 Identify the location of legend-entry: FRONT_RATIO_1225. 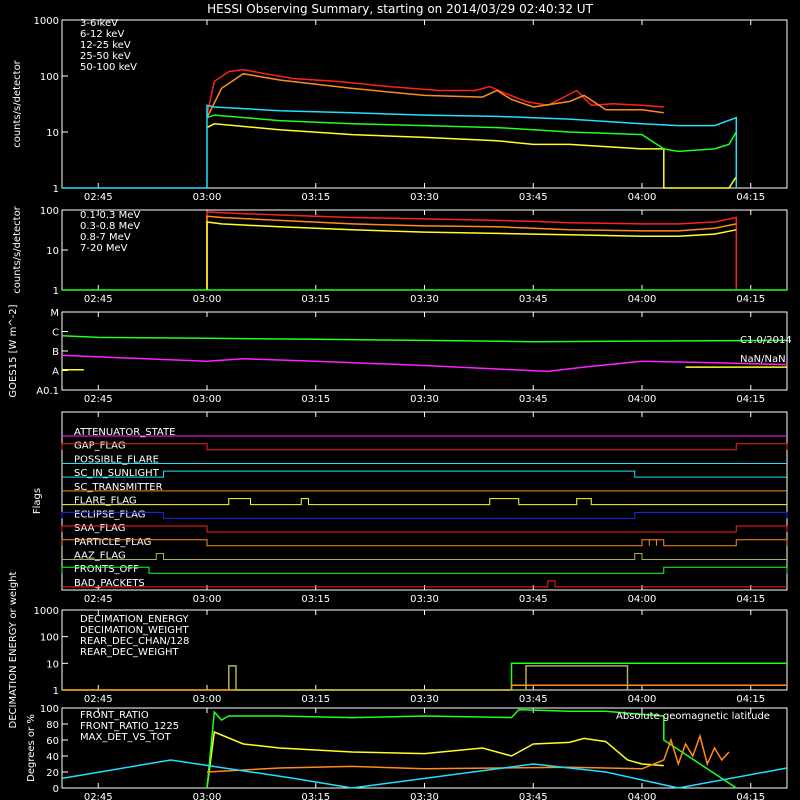
(129, 726).